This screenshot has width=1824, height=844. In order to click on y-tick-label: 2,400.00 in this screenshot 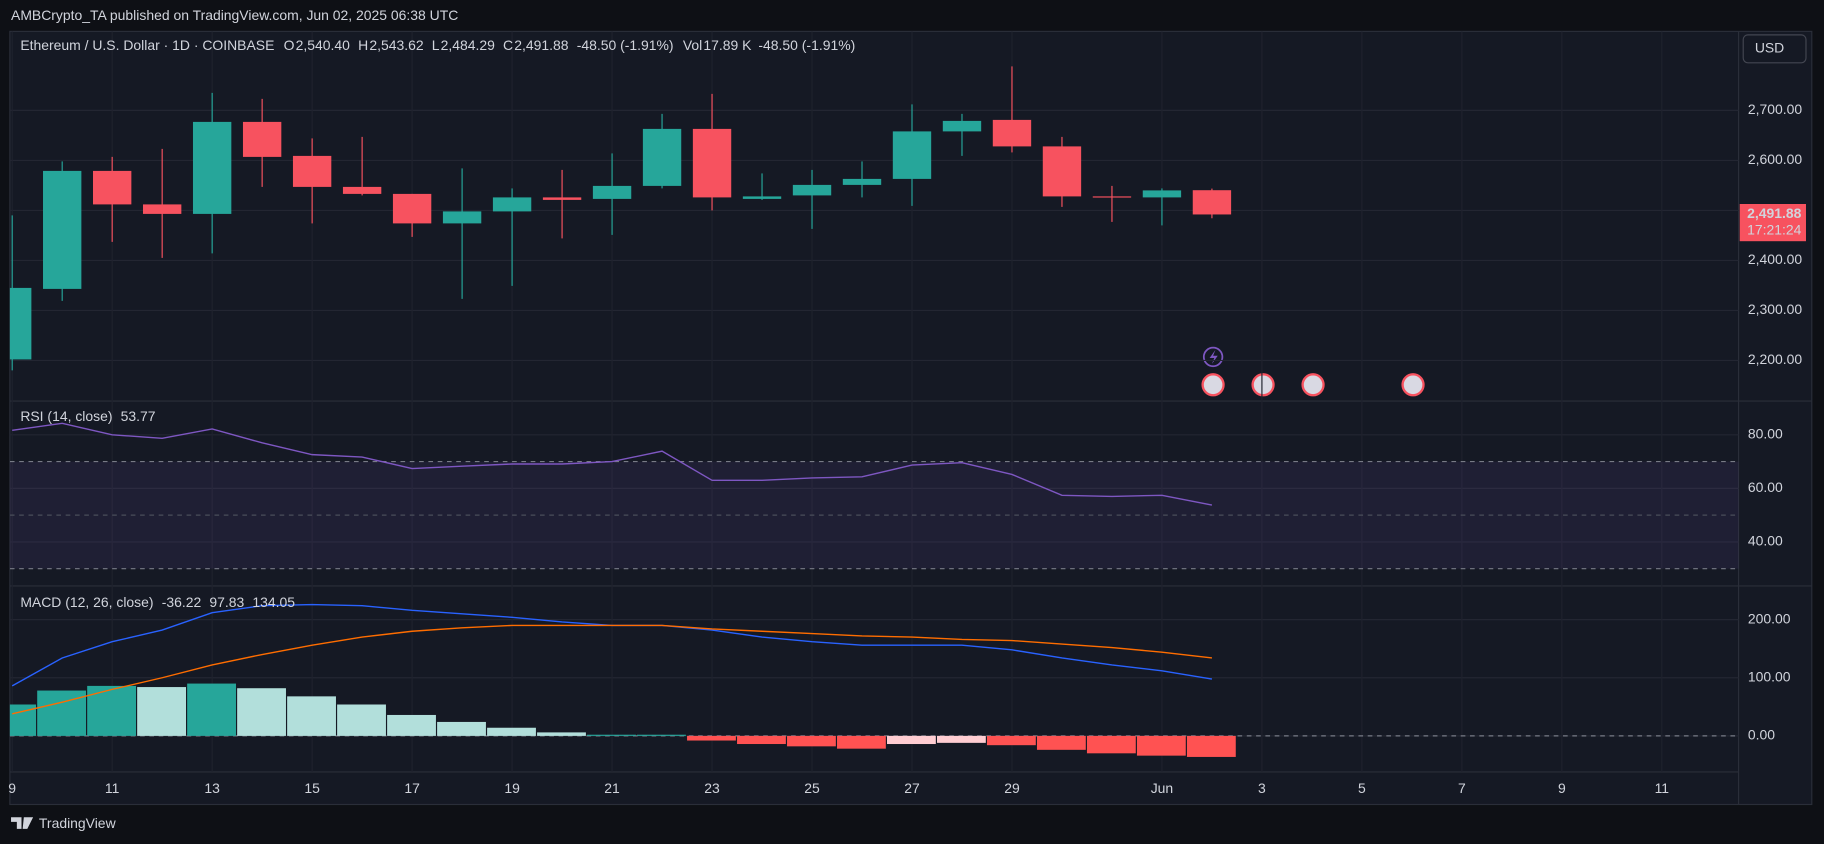, I will do `click(1775, 259)`.